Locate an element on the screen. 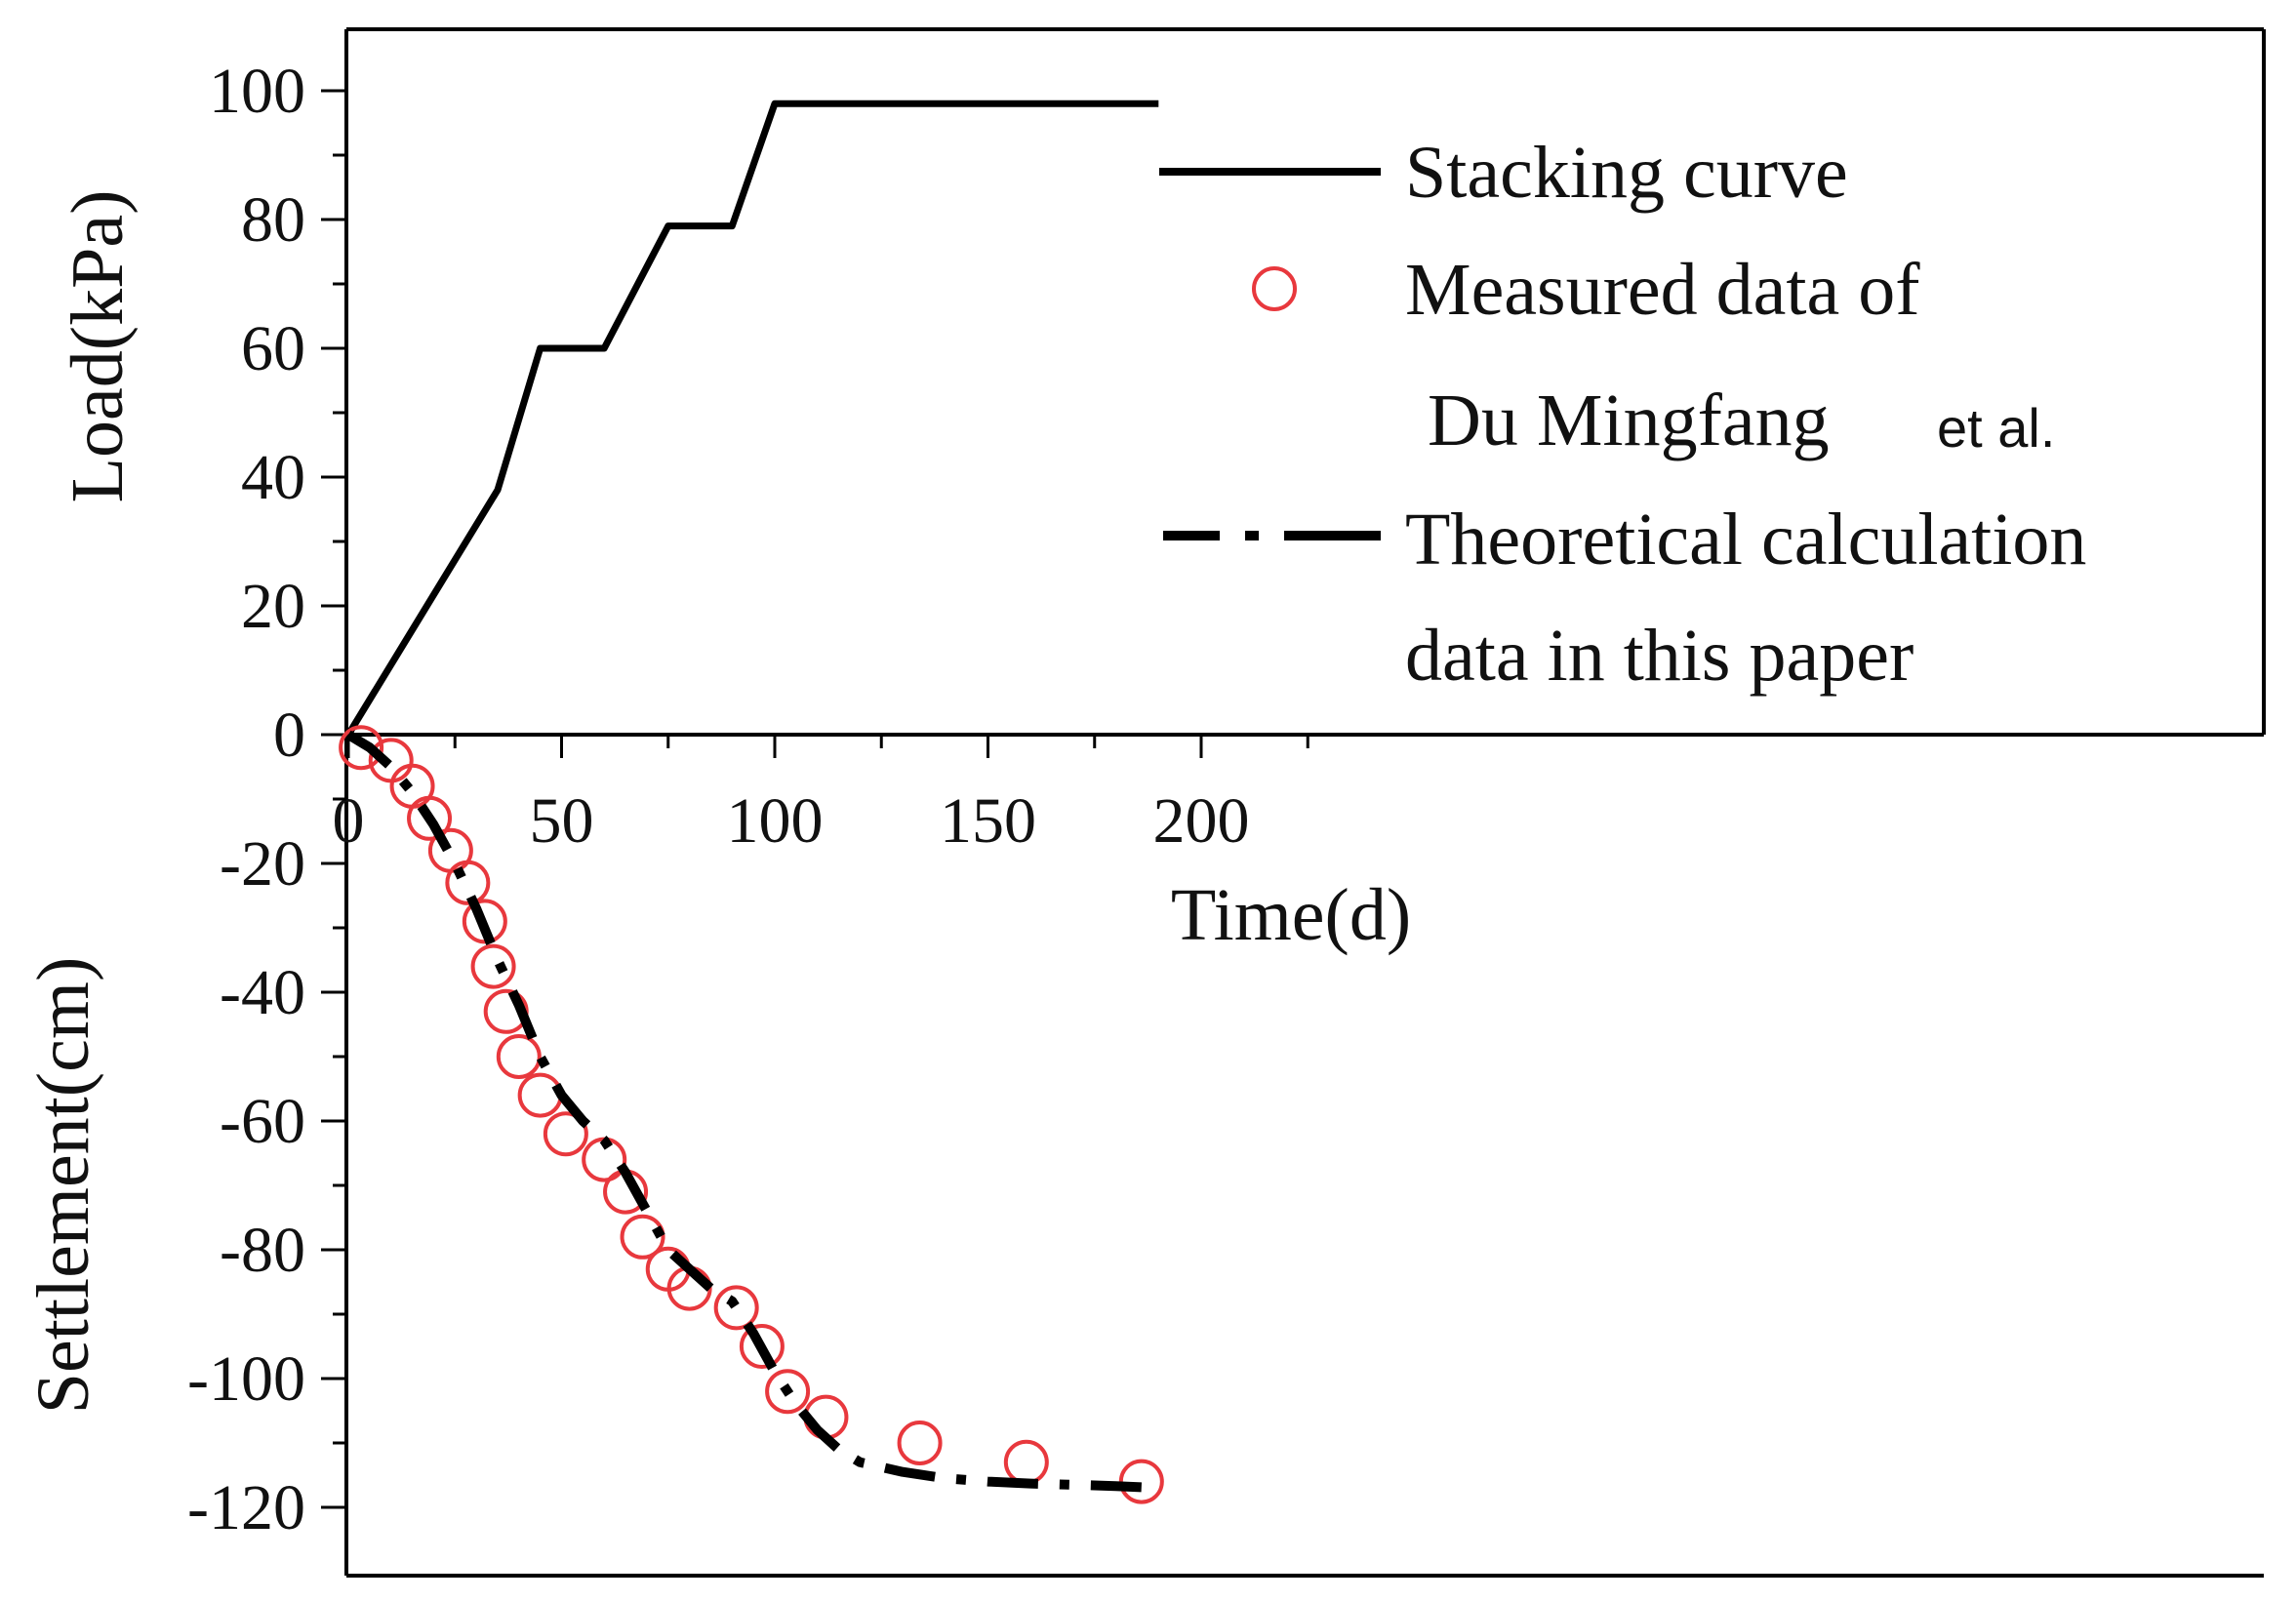 Image resolution: width=2296 pixels, height=1601 pixels. y-tick-label-load: 100 is located at coordinates (257, 91).